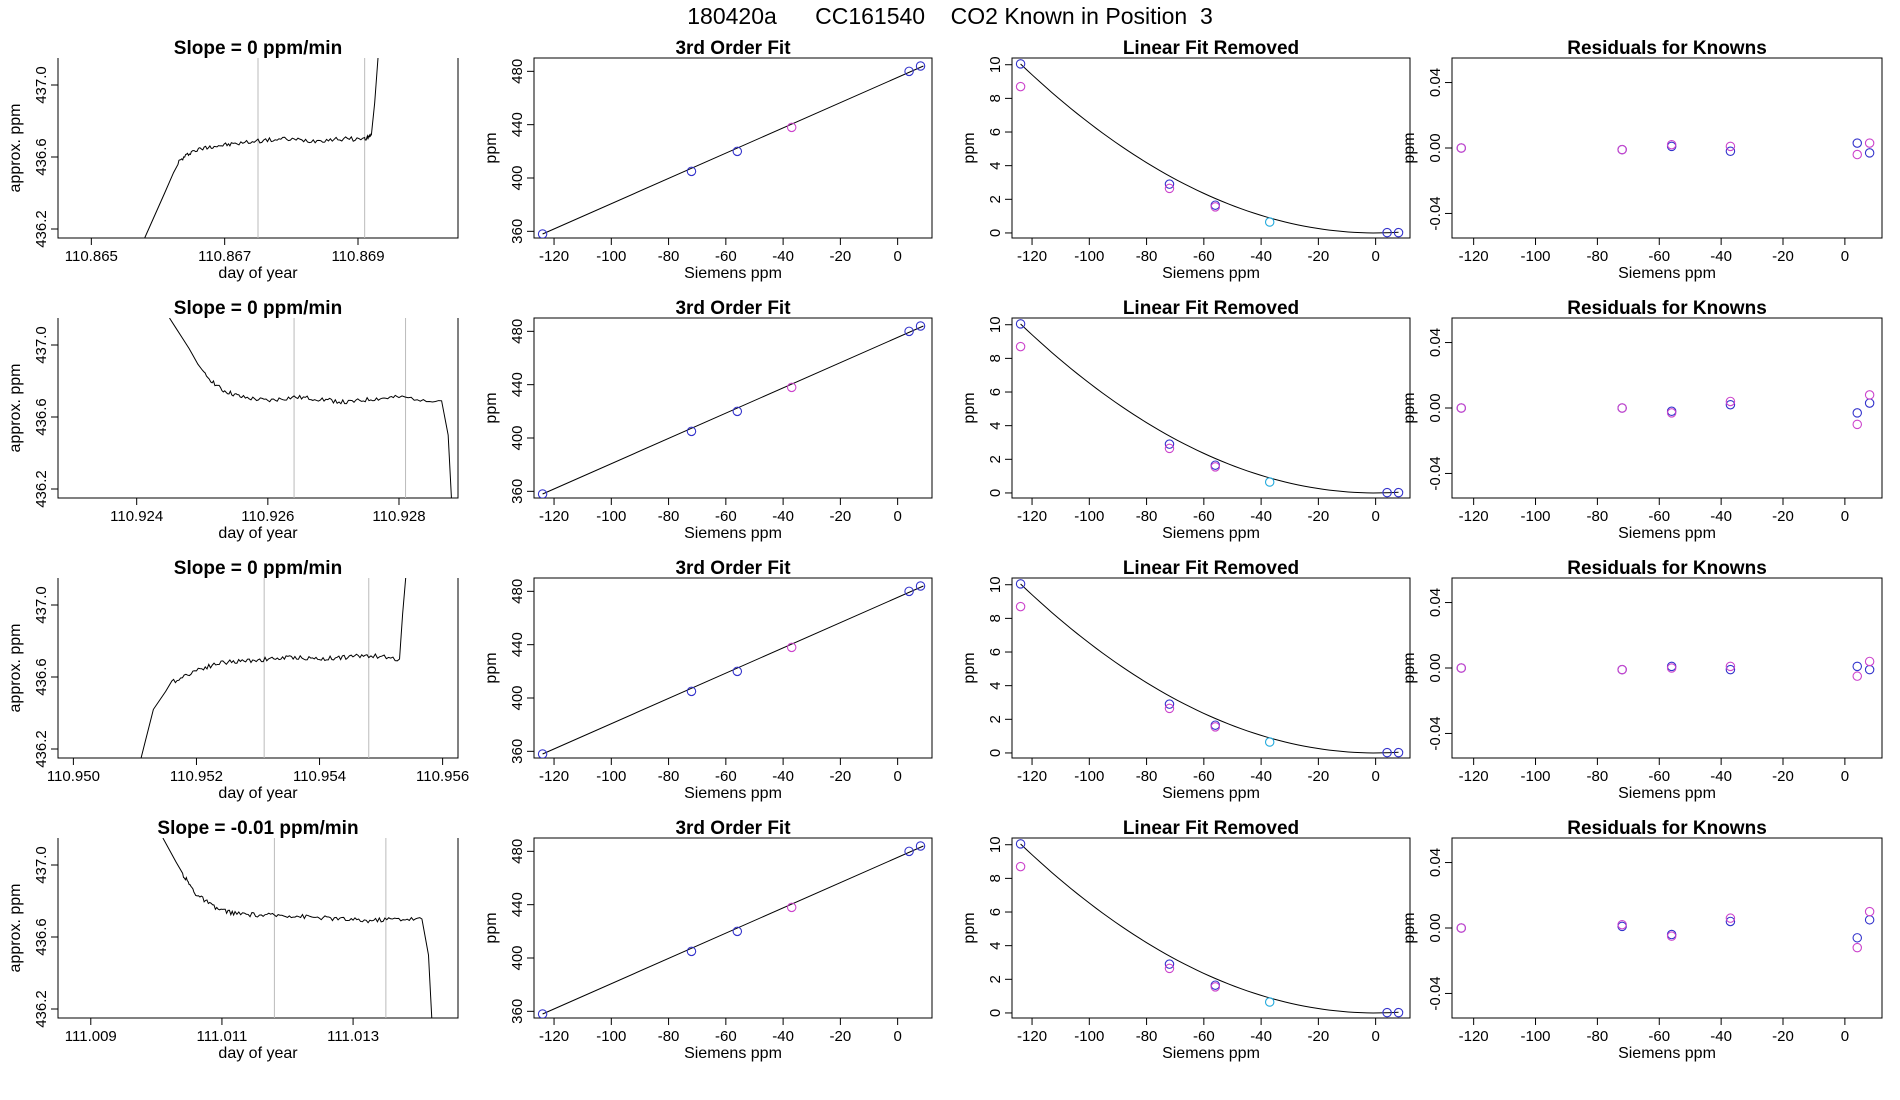  Describe the element at coordinates (995, 1013) in the screenshot. I see `y-tick-label: 0` at that location.